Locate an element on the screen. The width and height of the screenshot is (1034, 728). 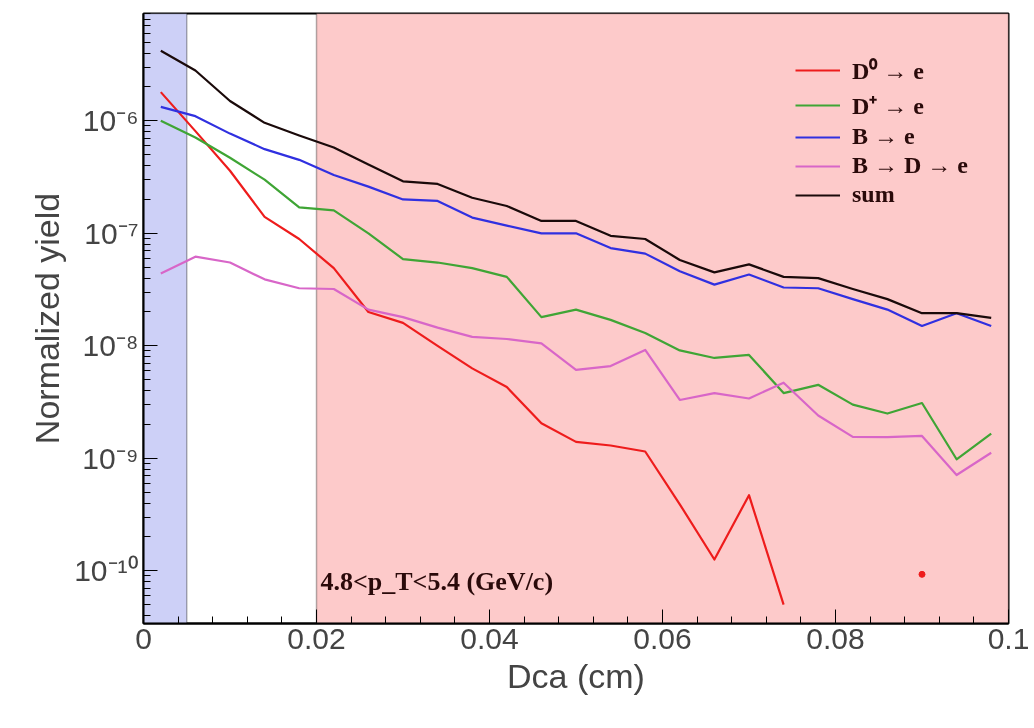
legend-label: D⁺ → e is located at coordinates (888, 106).